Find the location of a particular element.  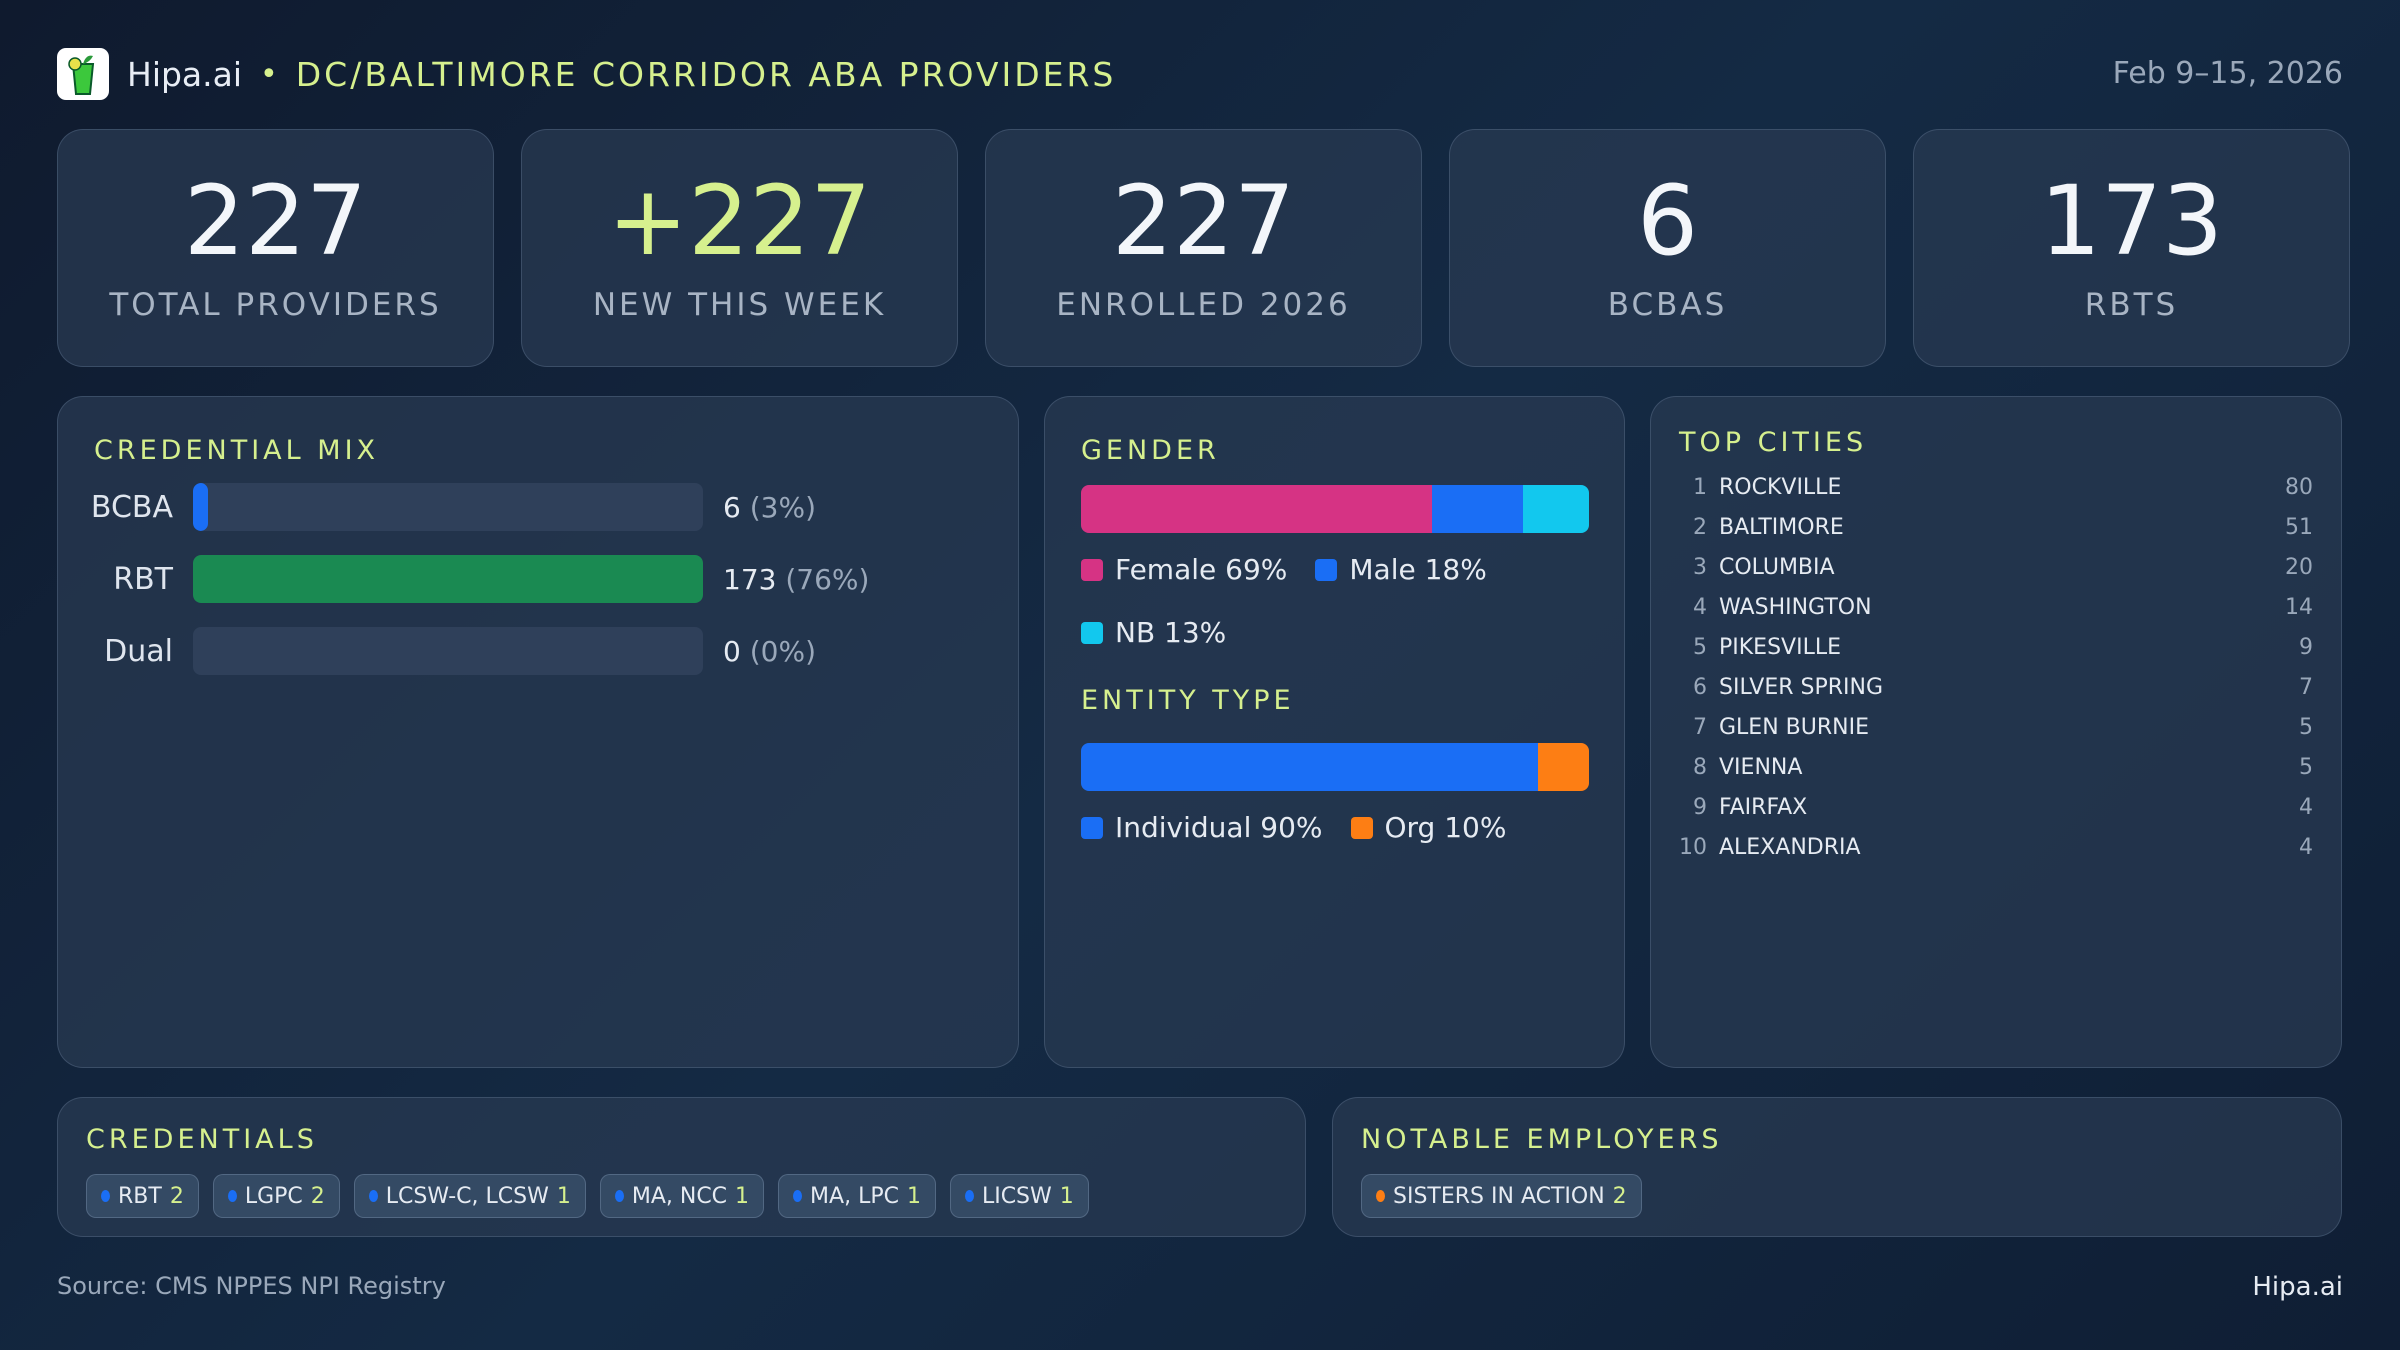

city-name: GLEN BURNIE is located at coordinates (1794, 727).